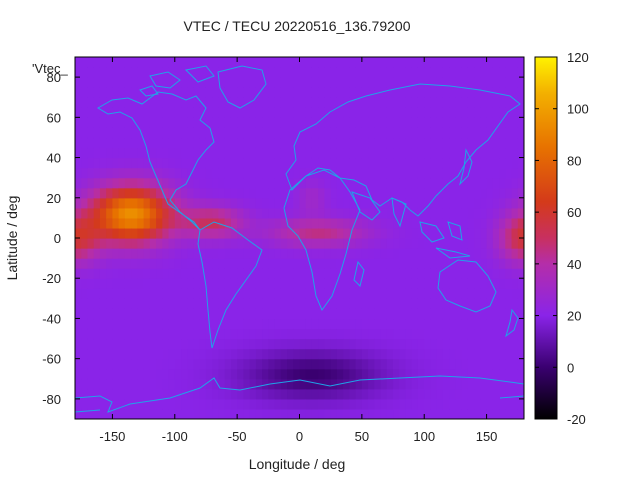  Describe the element at coordinates (578, 109) in the screenshot. I see `colorbar-tick-label: 100` at that location.